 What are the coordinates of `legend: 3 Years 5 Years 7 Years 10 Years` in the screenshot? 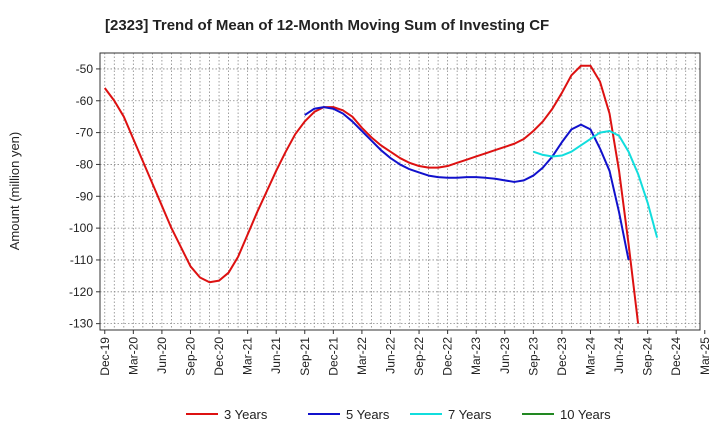 It's located at (398, 414).